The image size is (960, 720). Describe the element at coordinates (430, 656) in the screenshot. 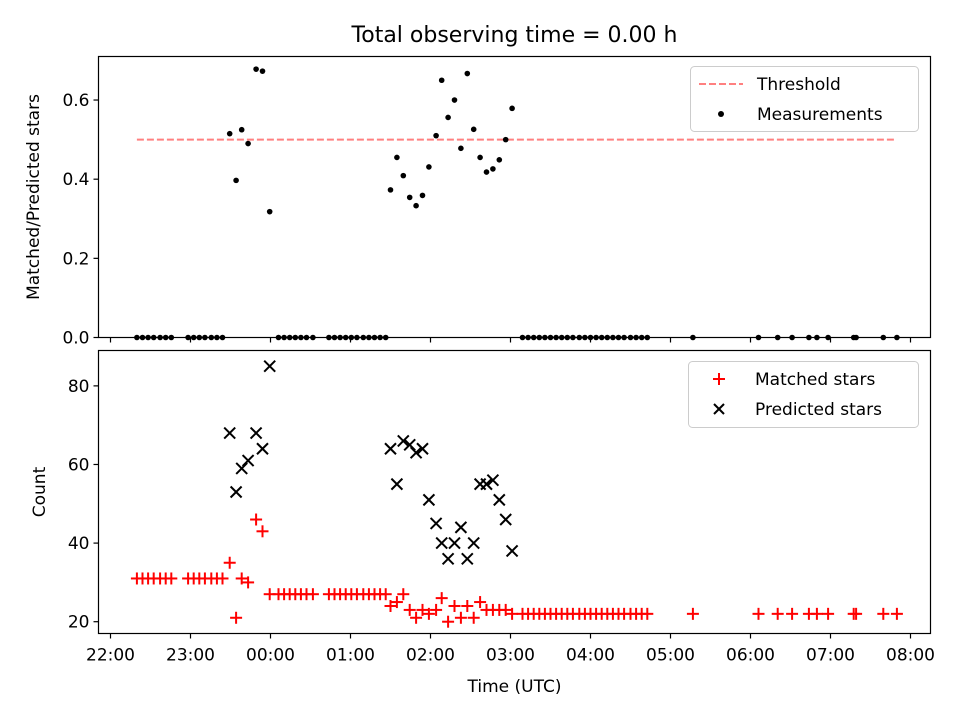

I see `x-tick-label: 02:00` at that location.